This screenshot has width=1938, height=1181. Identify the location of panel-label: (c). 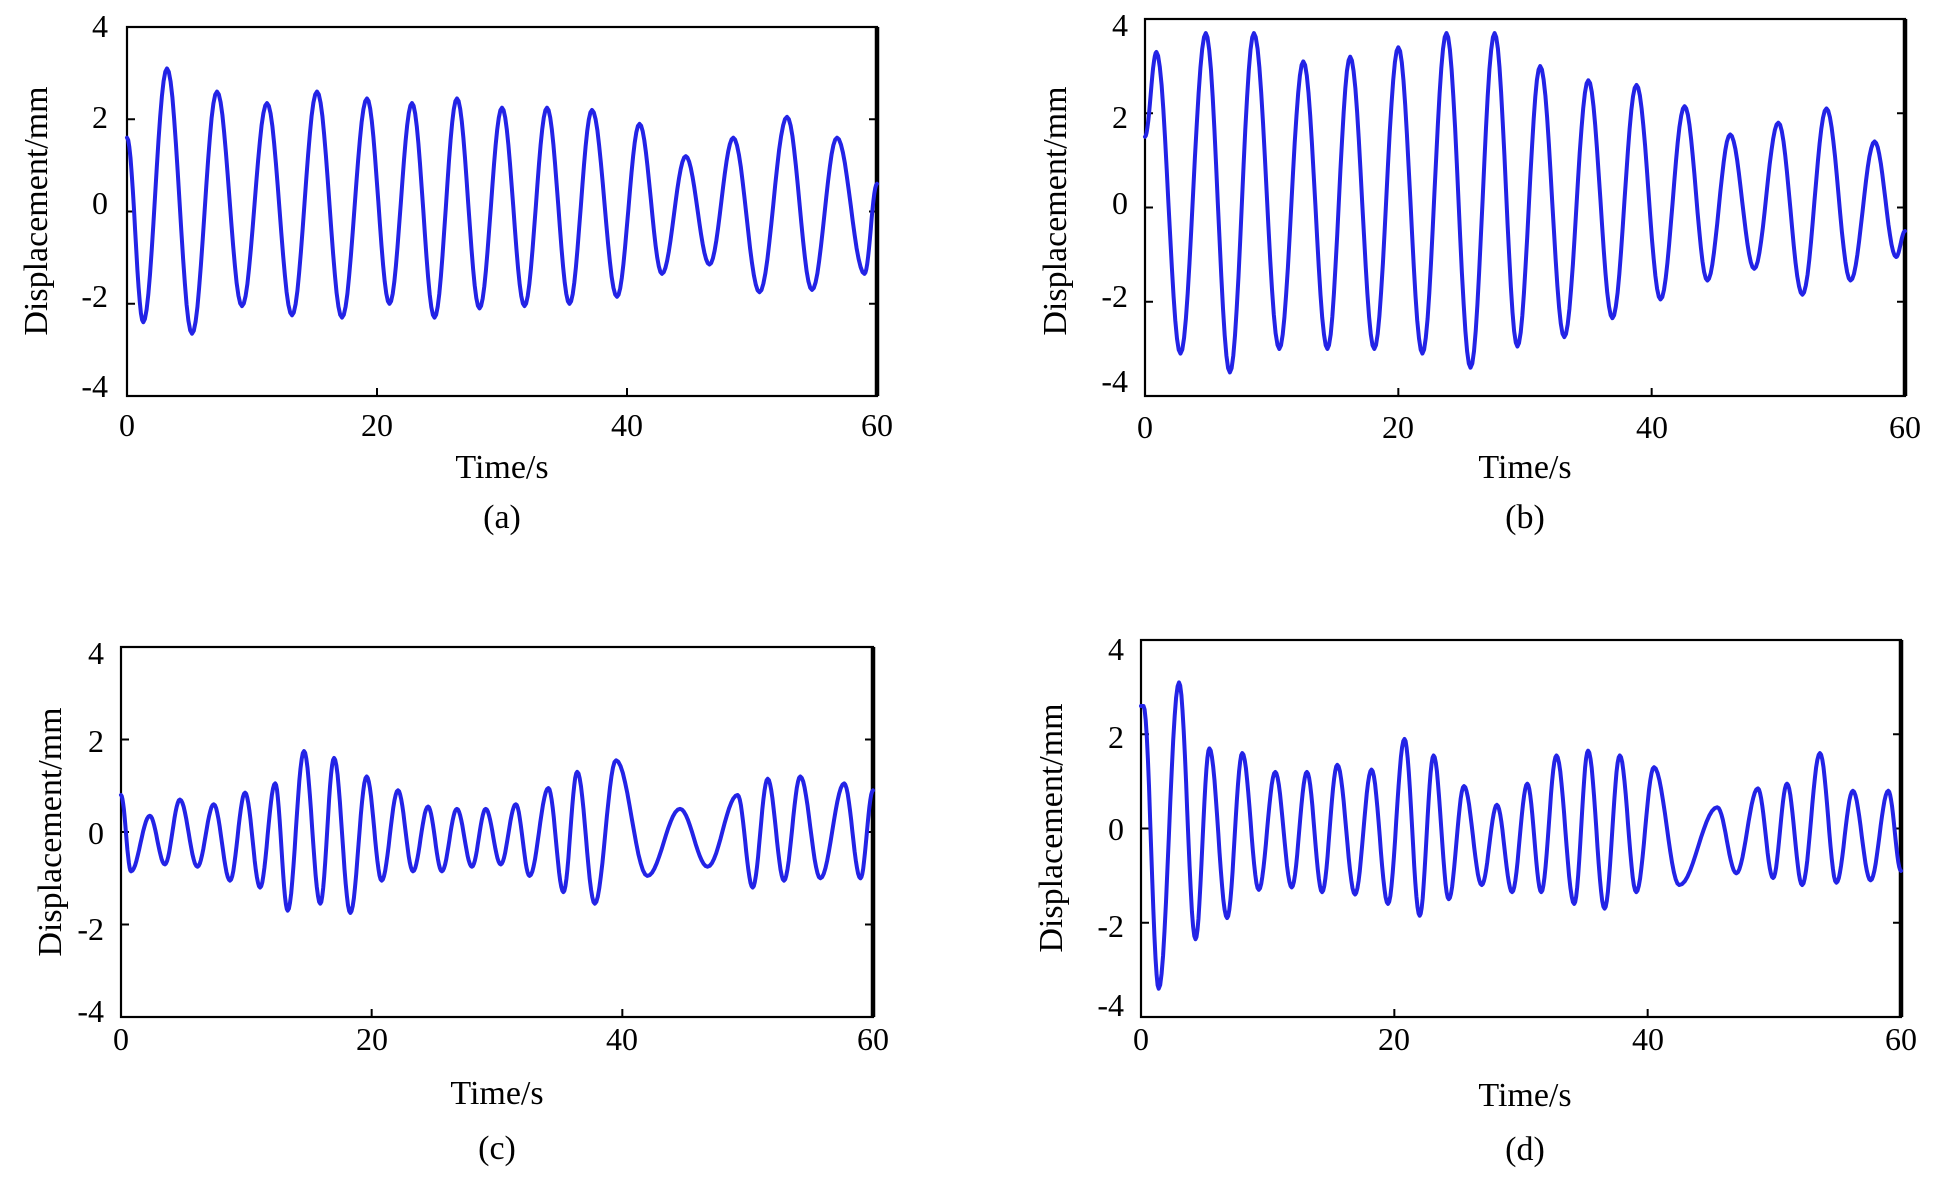
(497, 1148).